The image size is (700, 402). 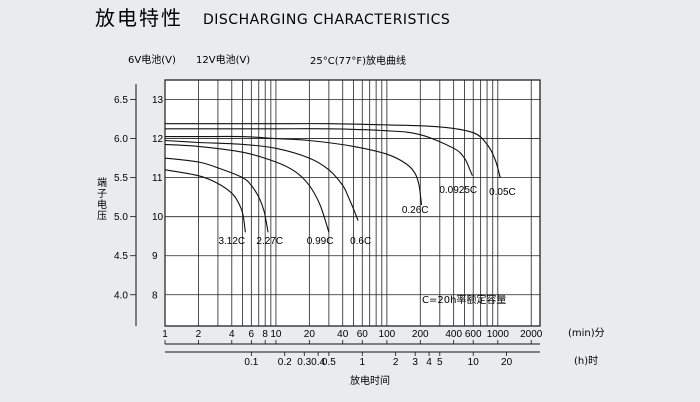 What do you see at coordinates (276, 334) in the screenshot?
I see `x-tick-min: 10` at bounding box center [276, 334].